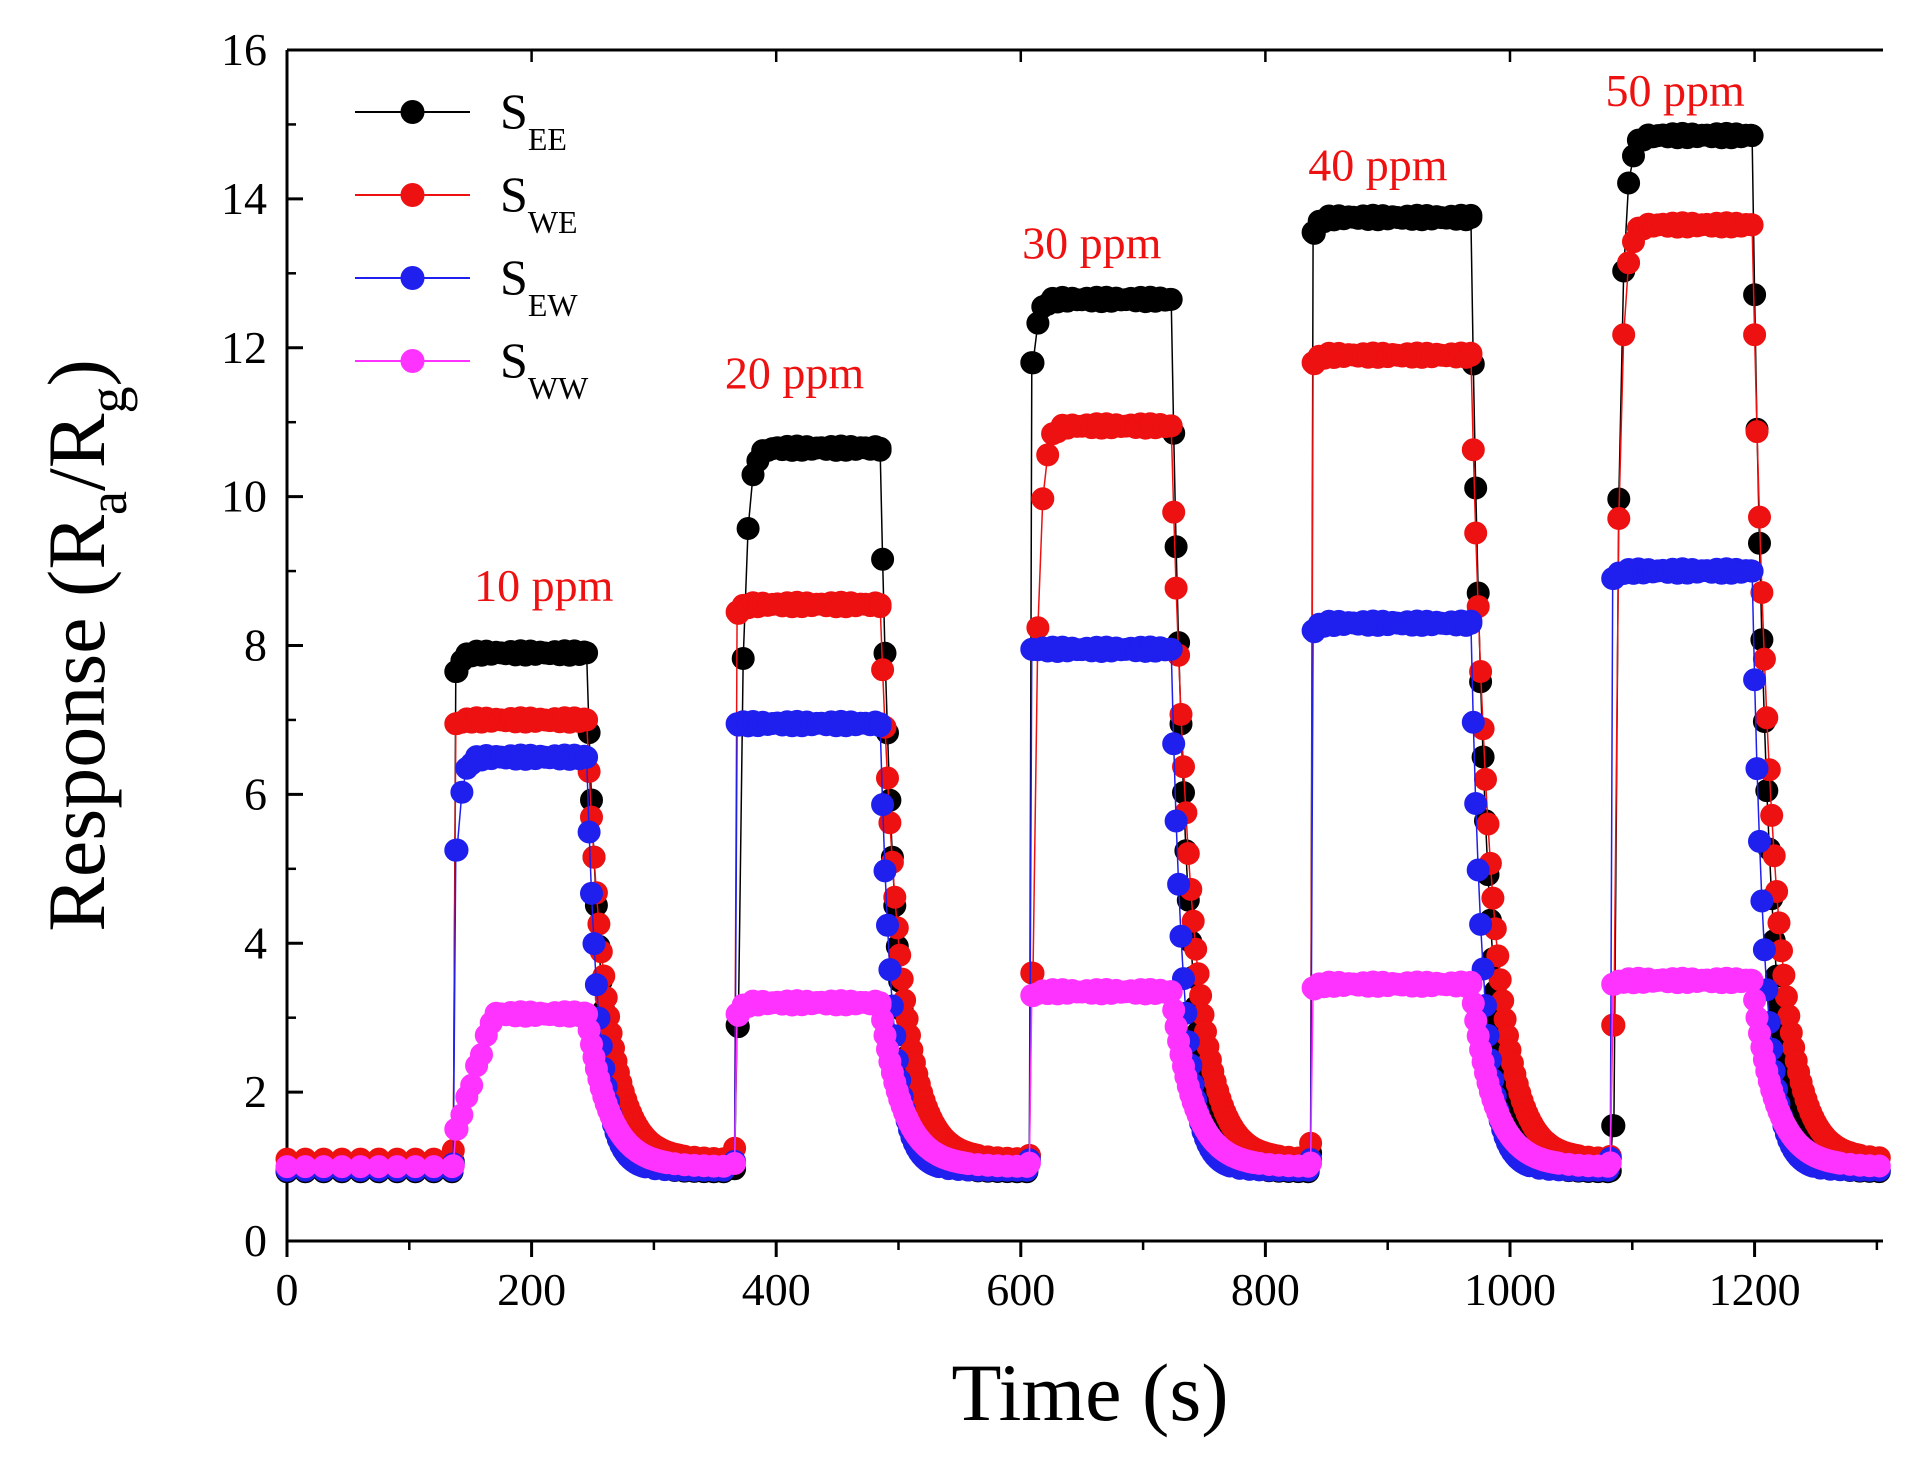  Describe the element at coordinates (547, 139) in the screenshot. I see `legend-label-subscript: EE` at that location.